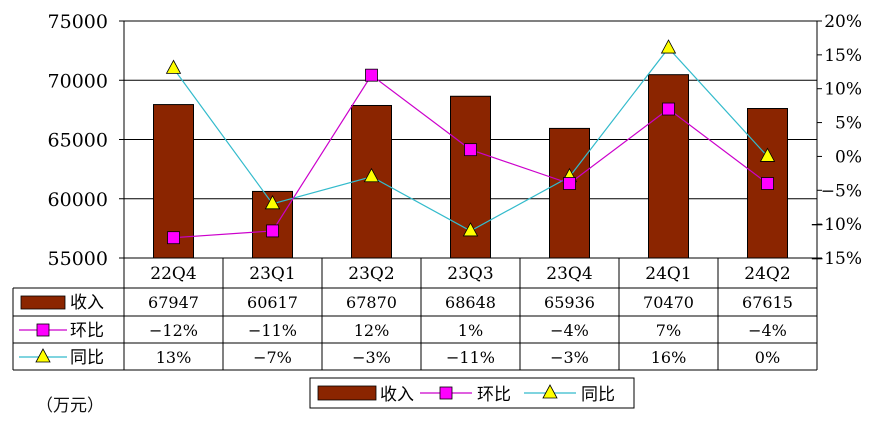 Image resolution: width=890 pixels, height=426 pixels. What do you see at coordinates (173, 330) in the screenshot?
I see `table-cell: −12%` at bounding box center [173, 330].